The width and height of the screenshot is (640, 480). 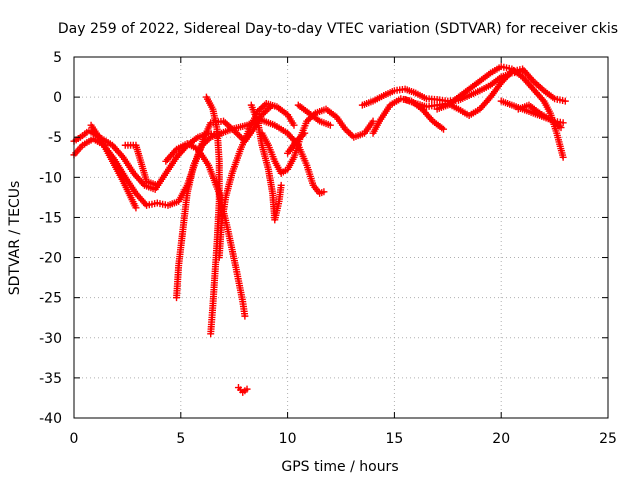 I want to click on y-tick-label: -40, so click(x=50, y=419).